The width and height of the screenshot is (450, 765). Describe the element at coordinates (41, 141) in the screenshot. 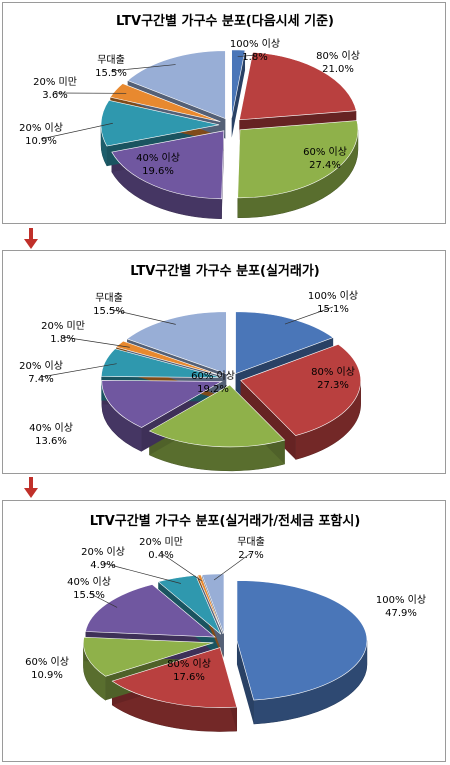

I see `slice-value-20-이상: 10.9%` at that location.